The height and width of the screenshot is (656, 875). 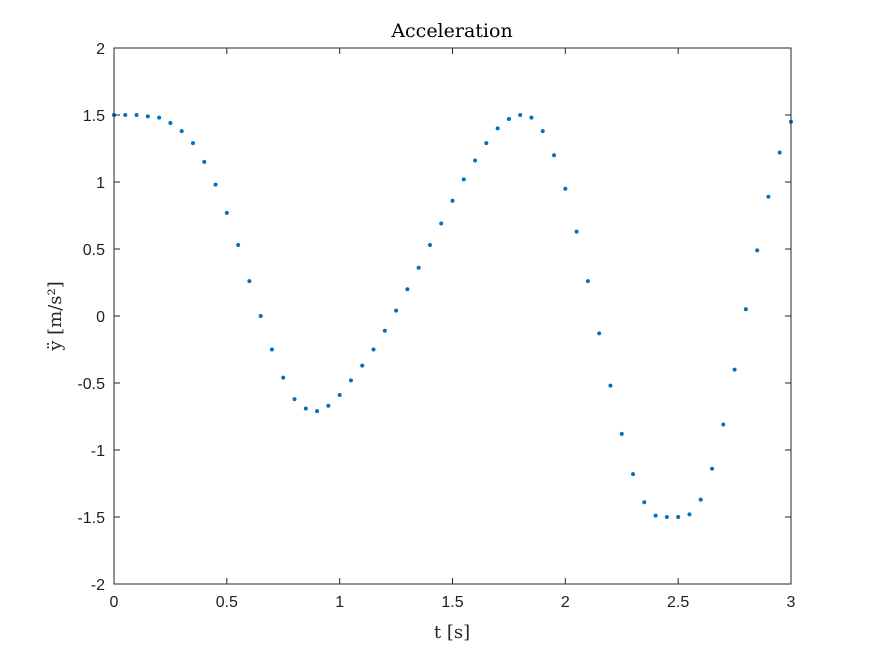 What do you see at coordinates (55, 316) in the screenshot?
I see `y-axis-label: ÿ [m/s²]` at bounding box center [55, 316].